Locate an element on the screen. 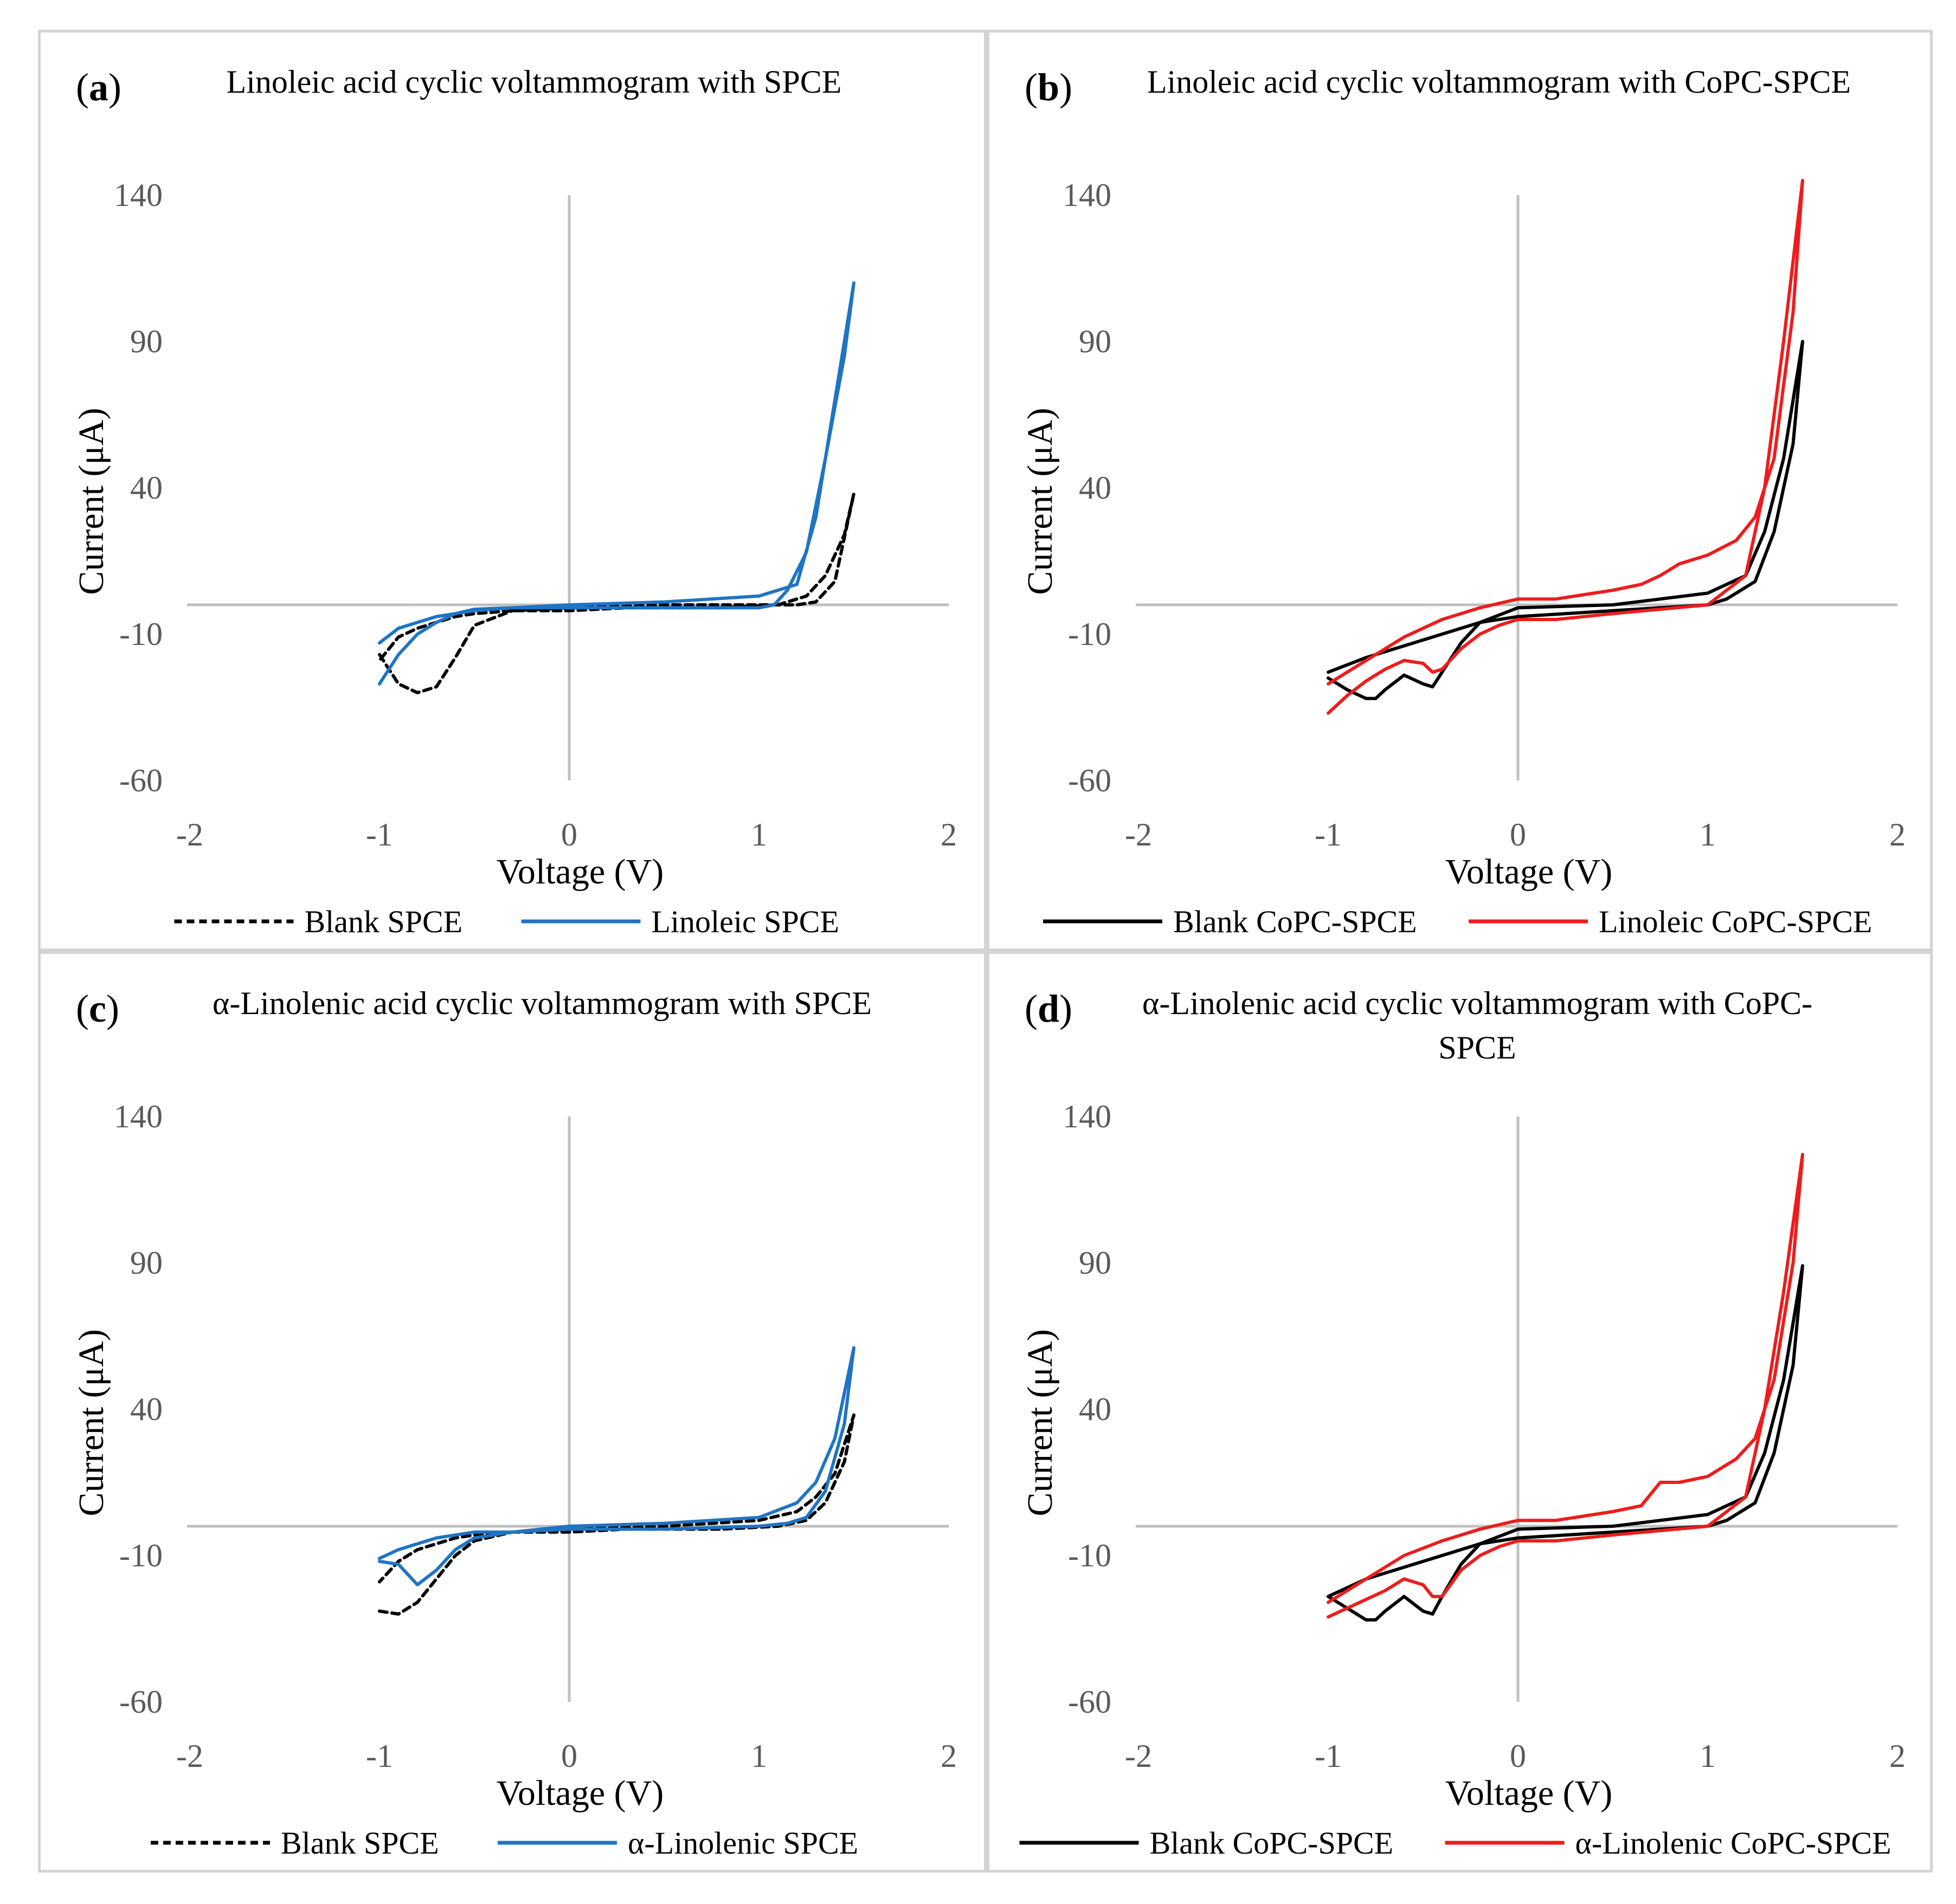 The image size is (1956, 1904). panel-label: (c) is located at coordinates (97, 1008).